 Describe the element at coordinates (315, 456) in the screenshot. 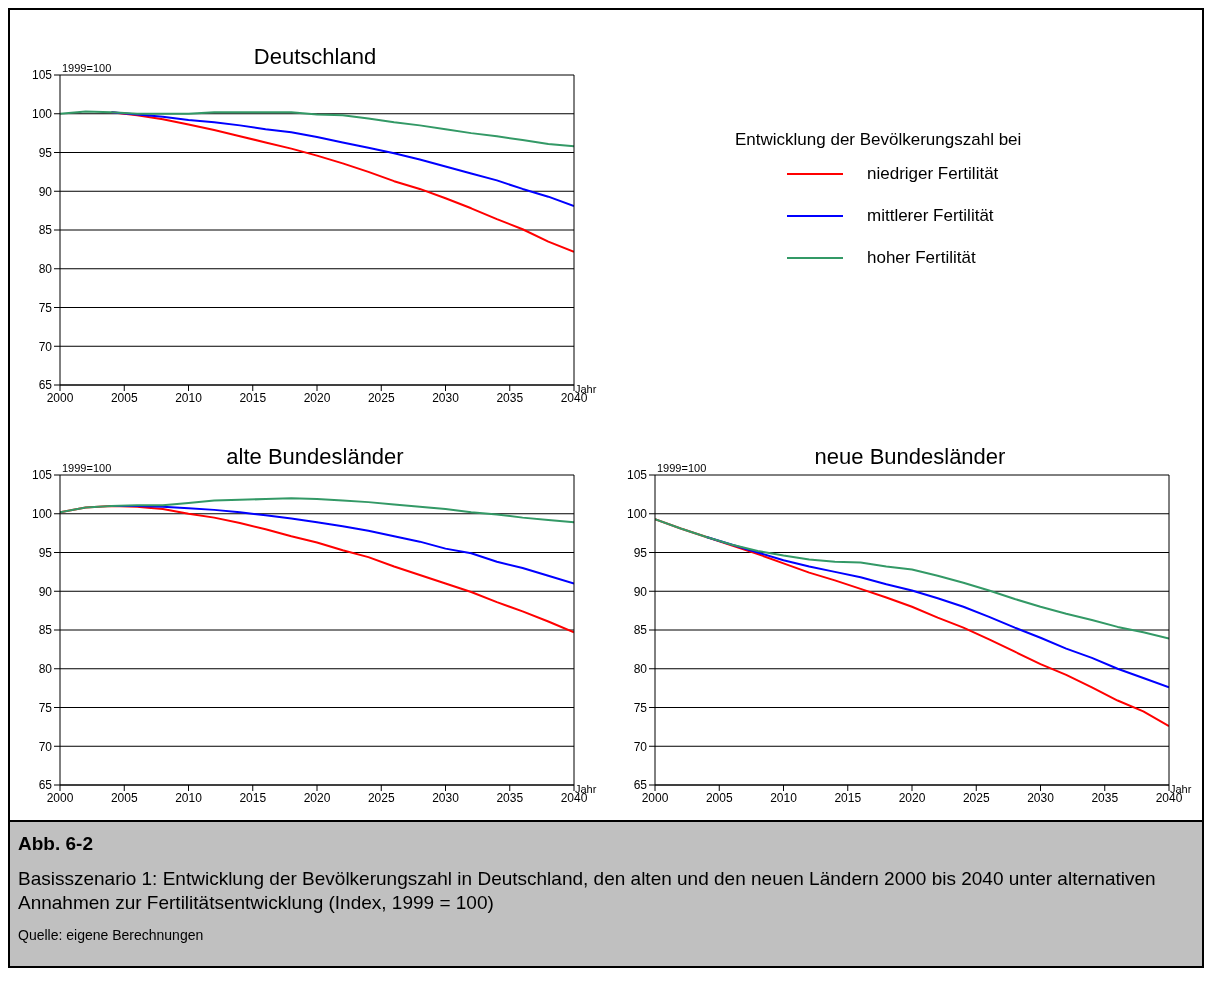

I see `chart-title: alte Bundesländer` at that location.